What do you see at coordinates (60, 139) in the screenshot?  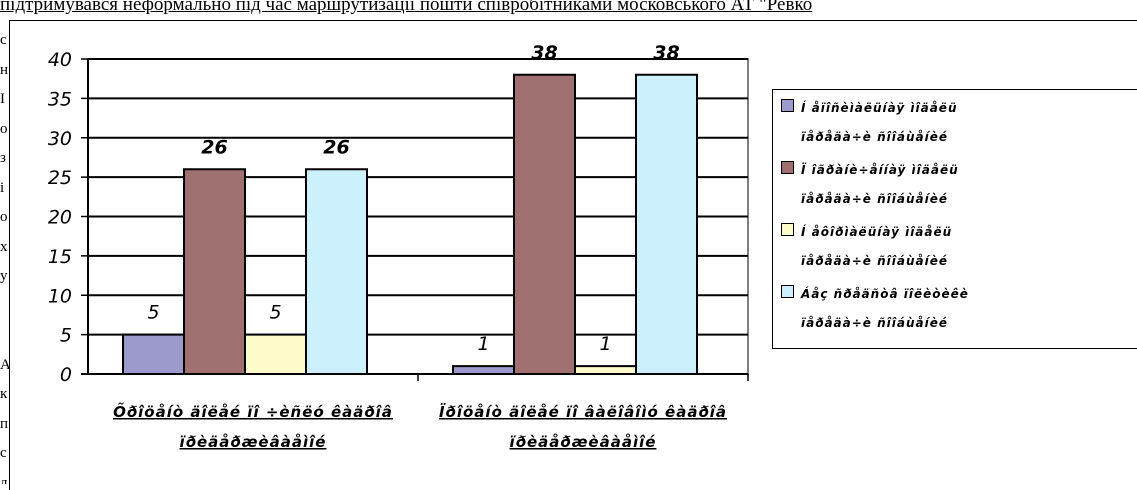 I see `y-tick-label: 30` at bounding box center [60, 139].